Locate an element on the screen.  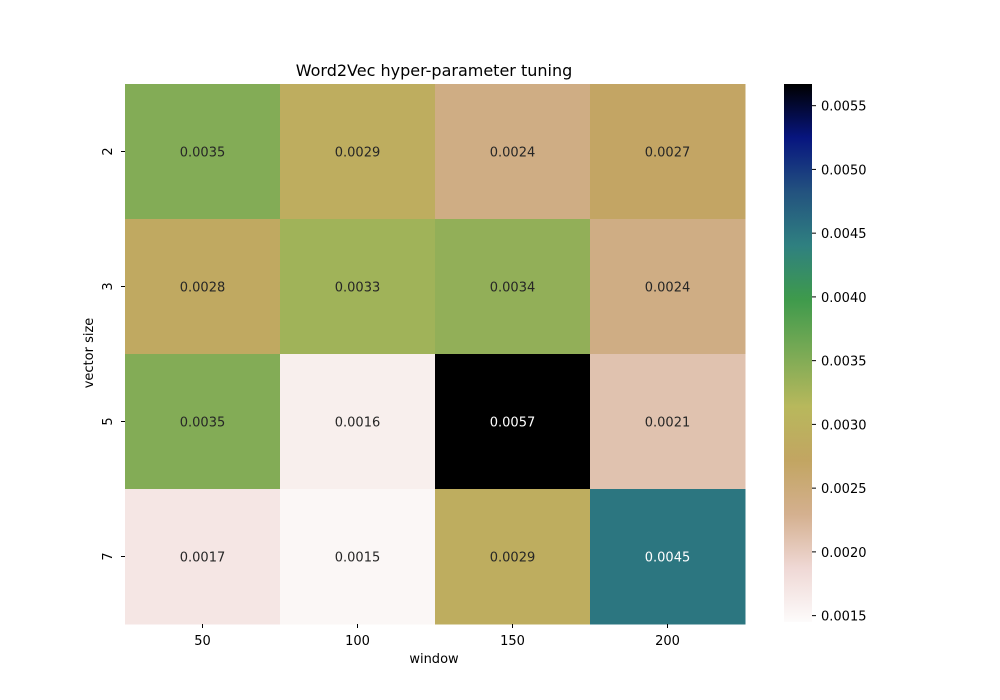
colorbar-tick-label: 0.0050 is located at coordinates (844, 170).